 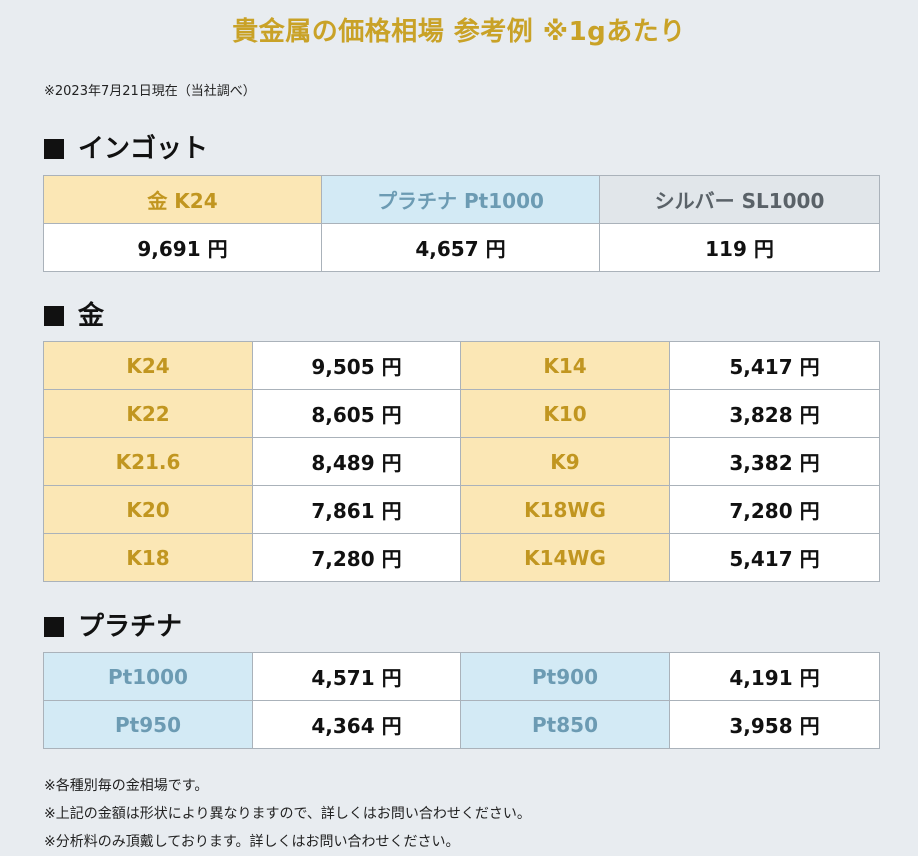 I want to click on ingot-price-platinum: 4,657 円, so click(x=460, y=247).